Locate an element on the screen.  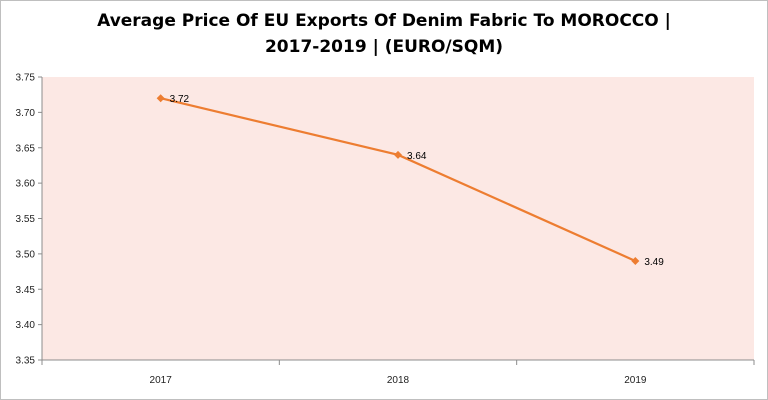
data-label: 3.49 is located at coordinates (654, 262).